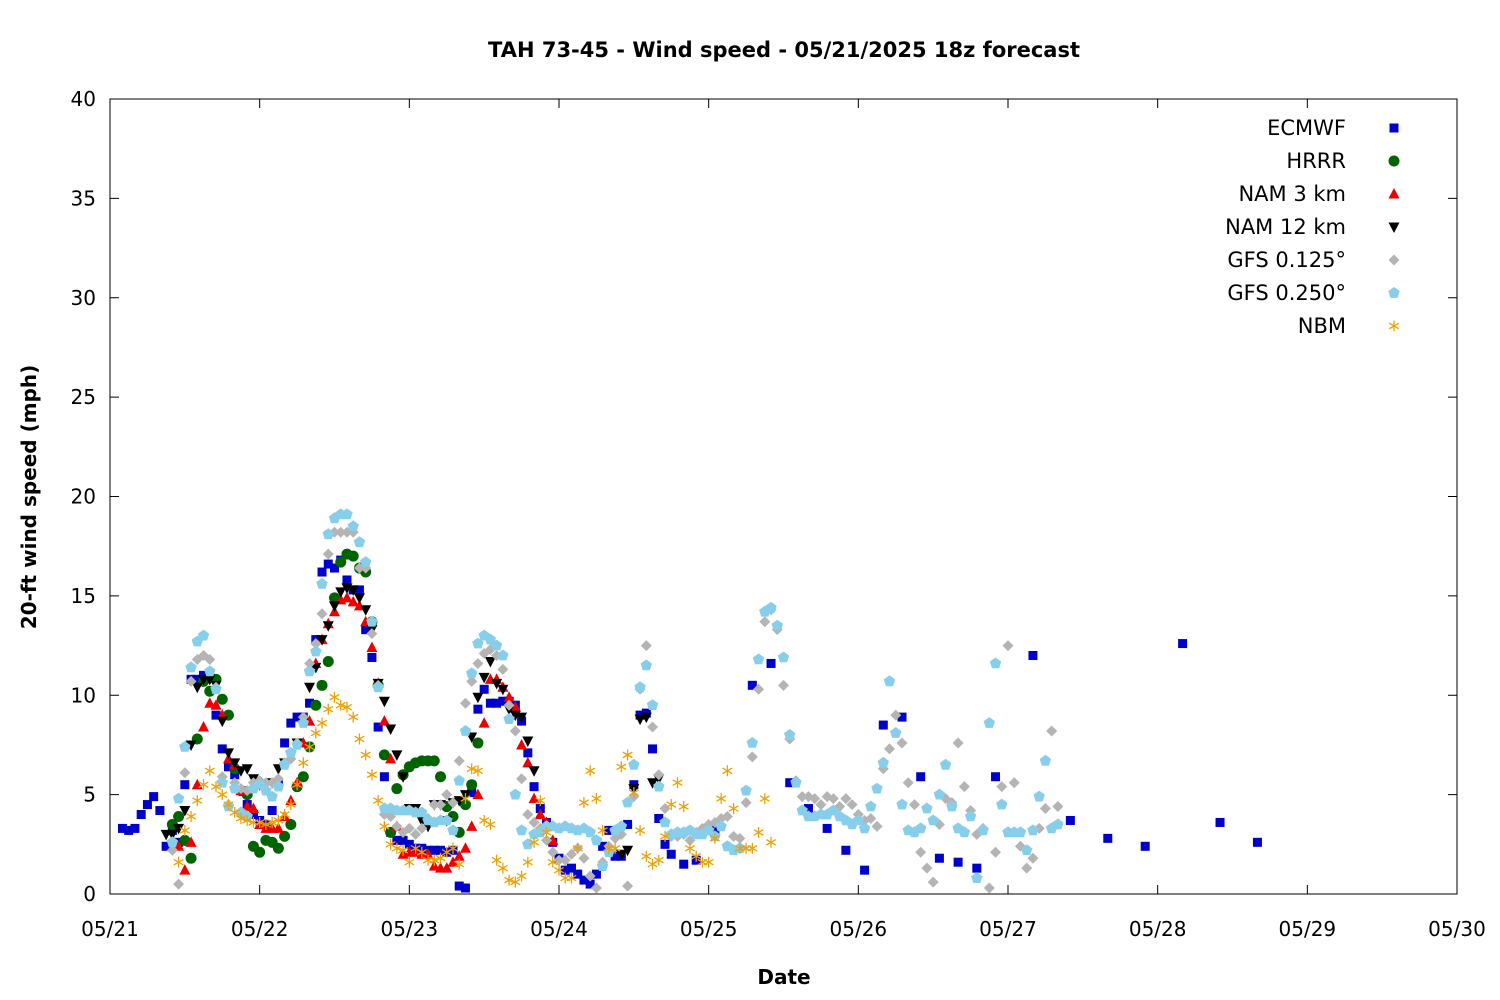  Describe the element at coordinates (89, 795) in the screenshot. I see `y-tick-label: 5` at that location.